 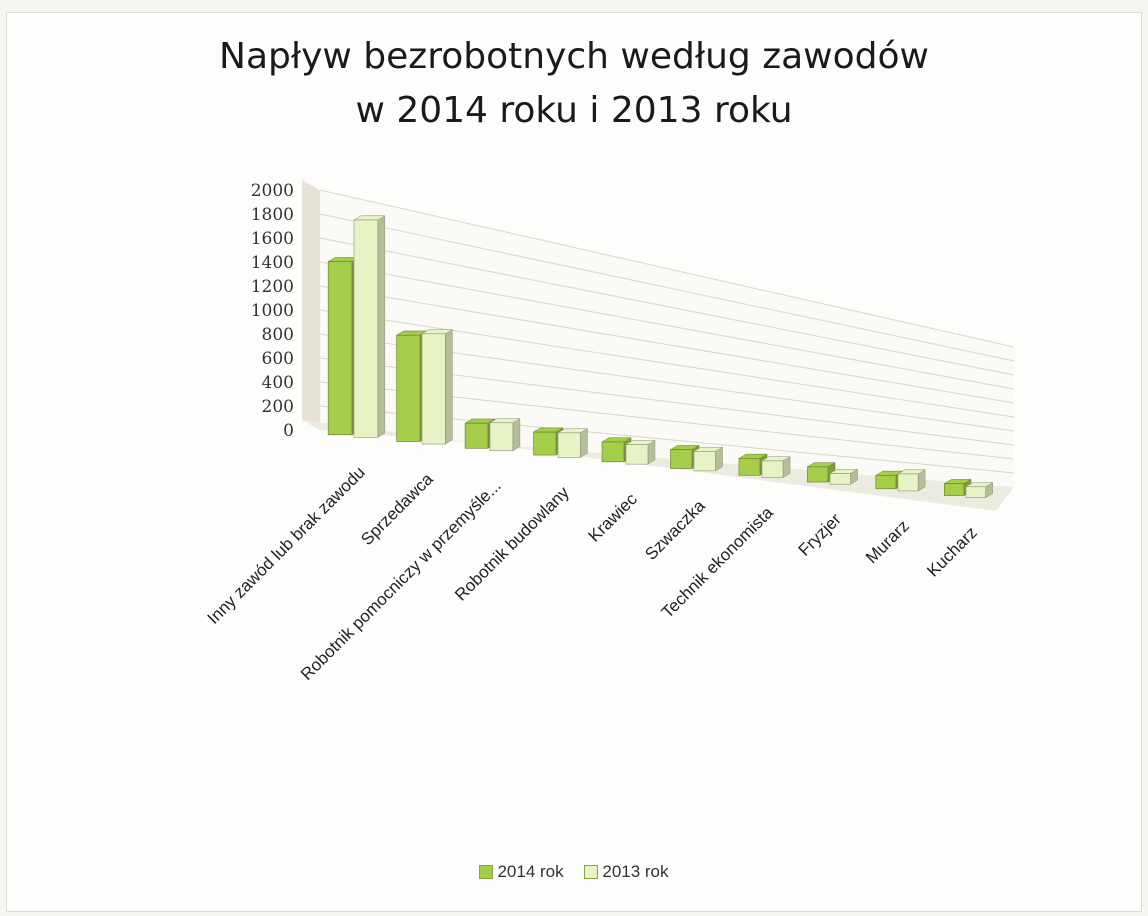 What do you see at coordinates (278, 407) in the screenshot?
I see `y-tick-label: 200` at bounding box center [278, 407].